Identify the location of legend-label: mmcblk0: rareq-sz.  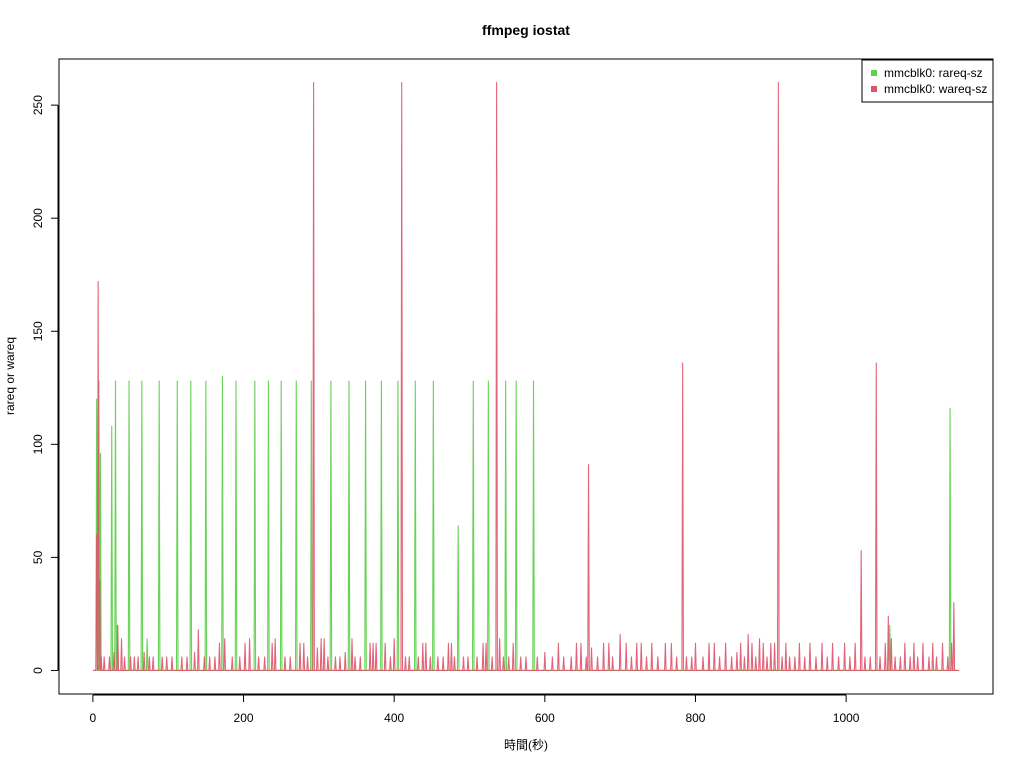
(933, 73).